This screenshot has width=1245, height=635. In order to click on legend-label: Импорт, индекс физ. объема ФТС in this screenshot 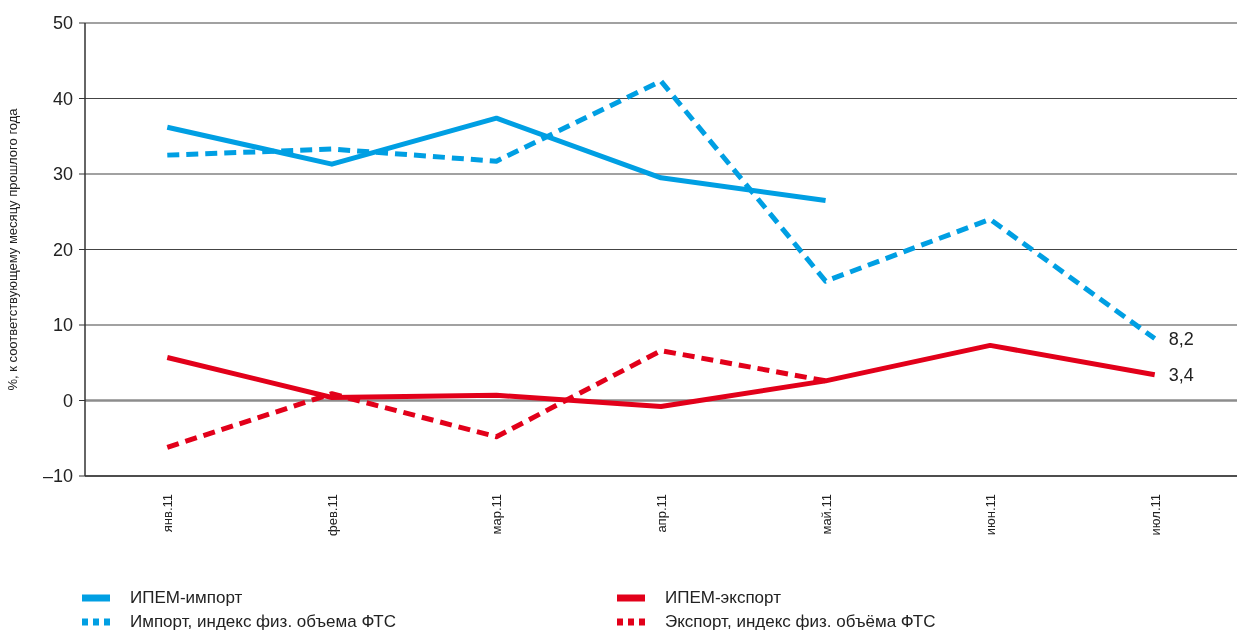, I will do `click(263, 622)`.